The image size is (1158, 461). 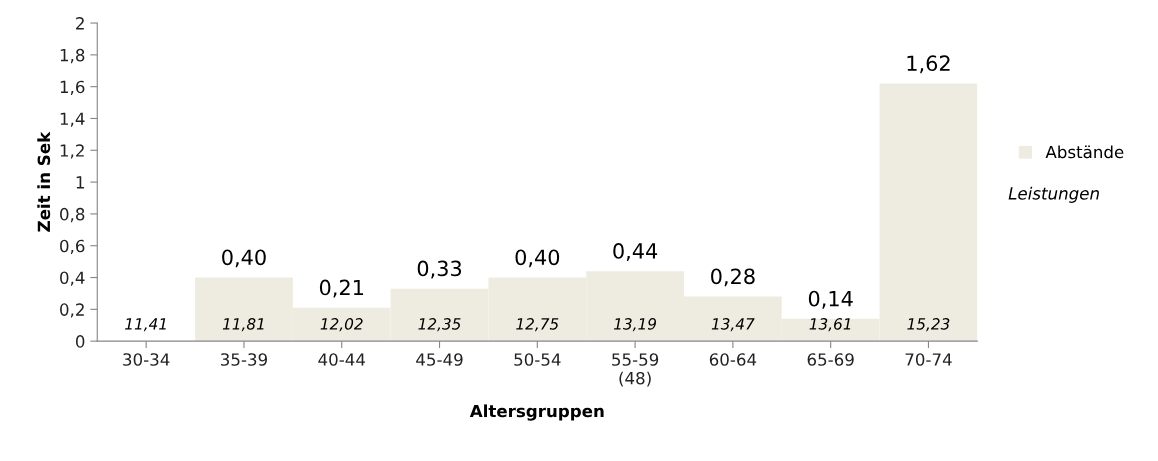 What do you see at coordinates (1084, 152) in the screenshot?
I see `legend-label: Abstände` at bounding box center [1084, 152].